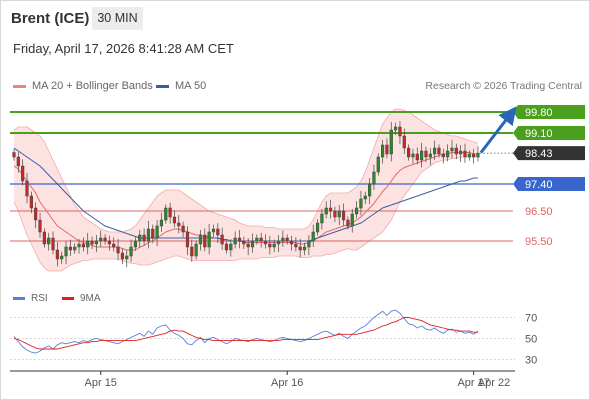 The height and width of the screenshot is (400, 590). I want to click on legend-ma50-label: MA 50, so click(191, 86).